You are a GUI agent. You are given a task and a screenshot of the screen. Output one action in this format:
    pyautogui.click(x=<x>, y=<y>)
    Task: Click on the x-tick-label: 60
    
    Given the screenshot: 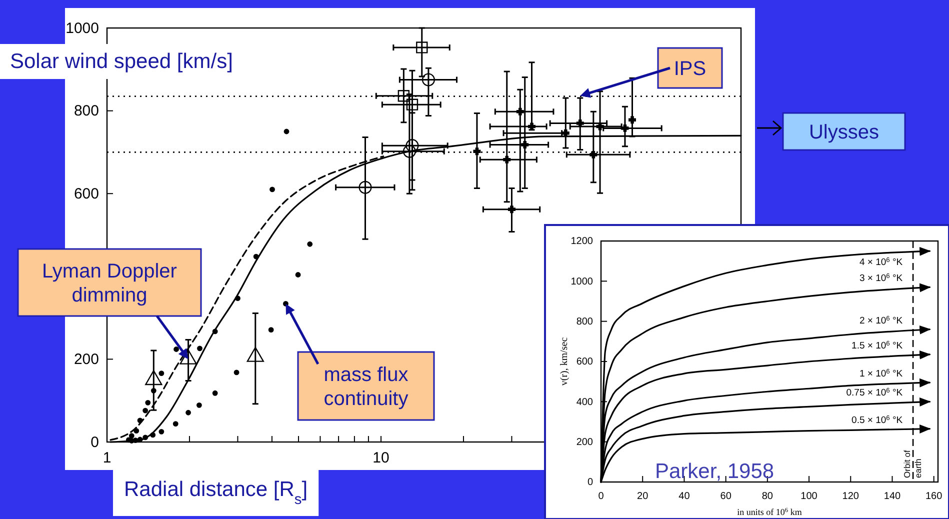 What is the action you would take?
    pyautogui.click(x=726, y=496)
    